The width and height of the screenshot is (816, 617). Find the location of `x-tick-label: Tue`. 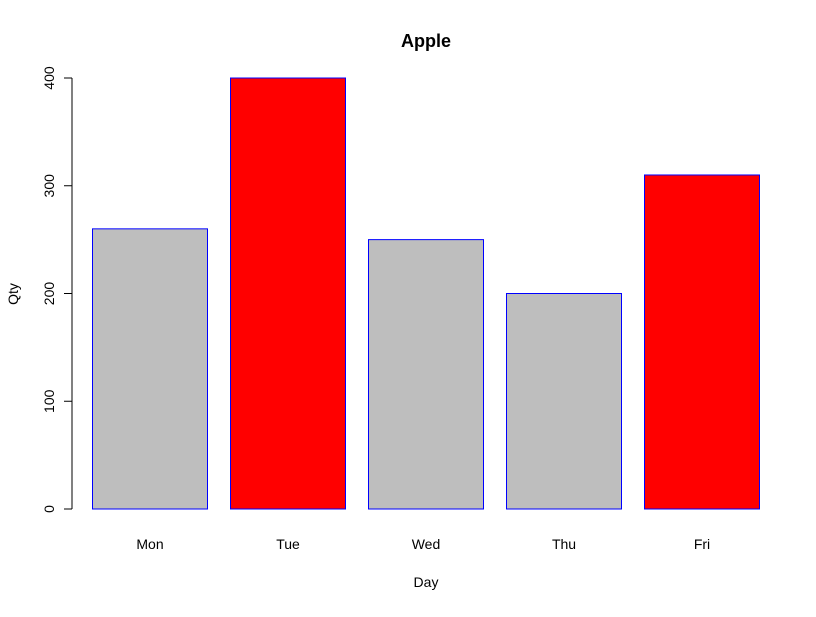

x-tick-label: Tue is located at coordinates (288, 544).